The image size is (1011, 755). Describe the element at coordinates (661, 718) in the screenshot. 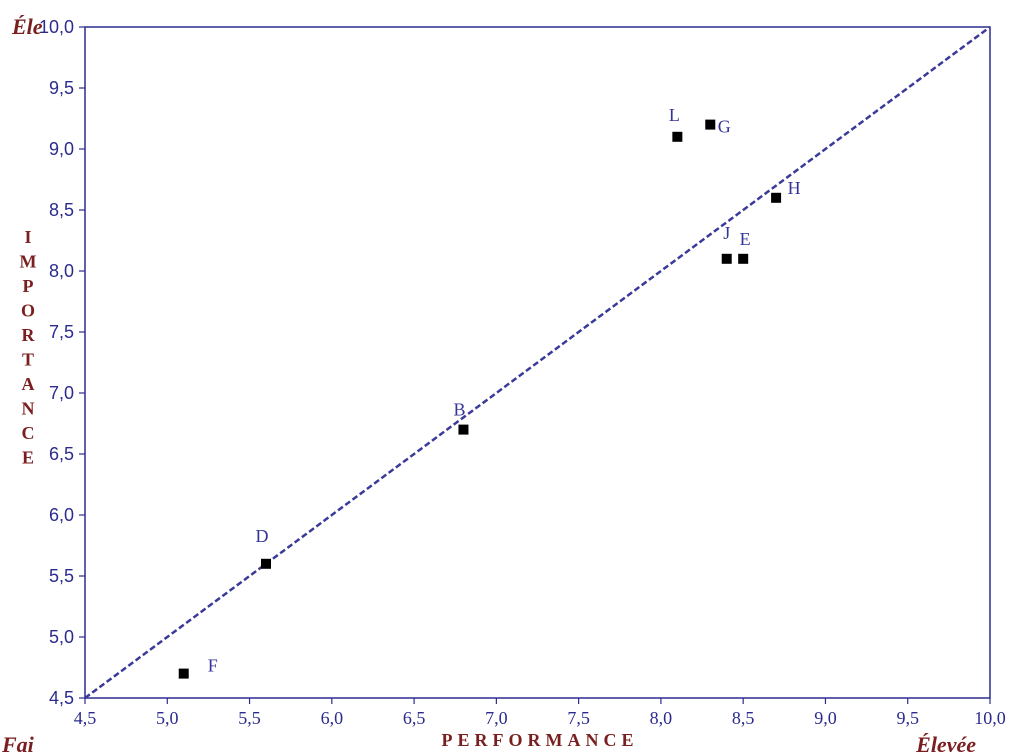

I see `x-tick-label: 8,0` at that location.